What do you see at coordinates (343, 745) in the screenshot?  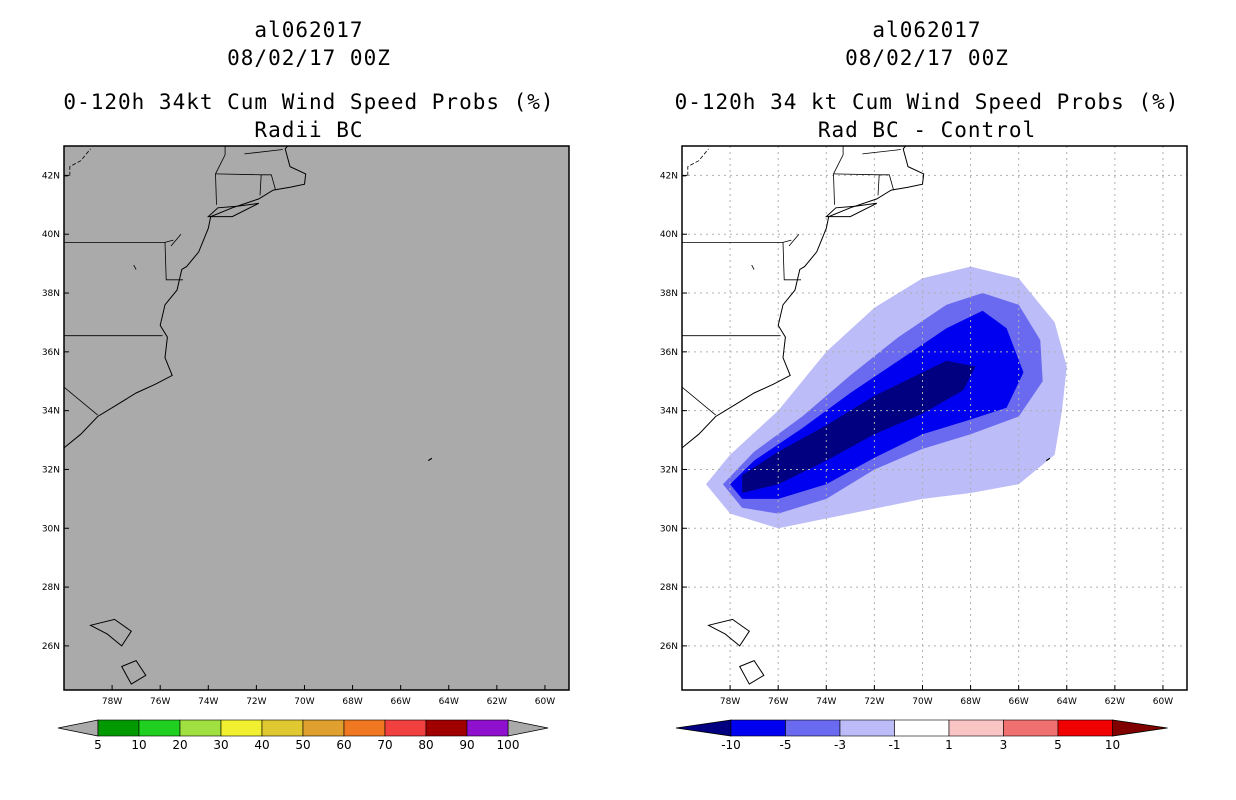 I see `colorbar-label: 60` at bounding box center [343, 745].